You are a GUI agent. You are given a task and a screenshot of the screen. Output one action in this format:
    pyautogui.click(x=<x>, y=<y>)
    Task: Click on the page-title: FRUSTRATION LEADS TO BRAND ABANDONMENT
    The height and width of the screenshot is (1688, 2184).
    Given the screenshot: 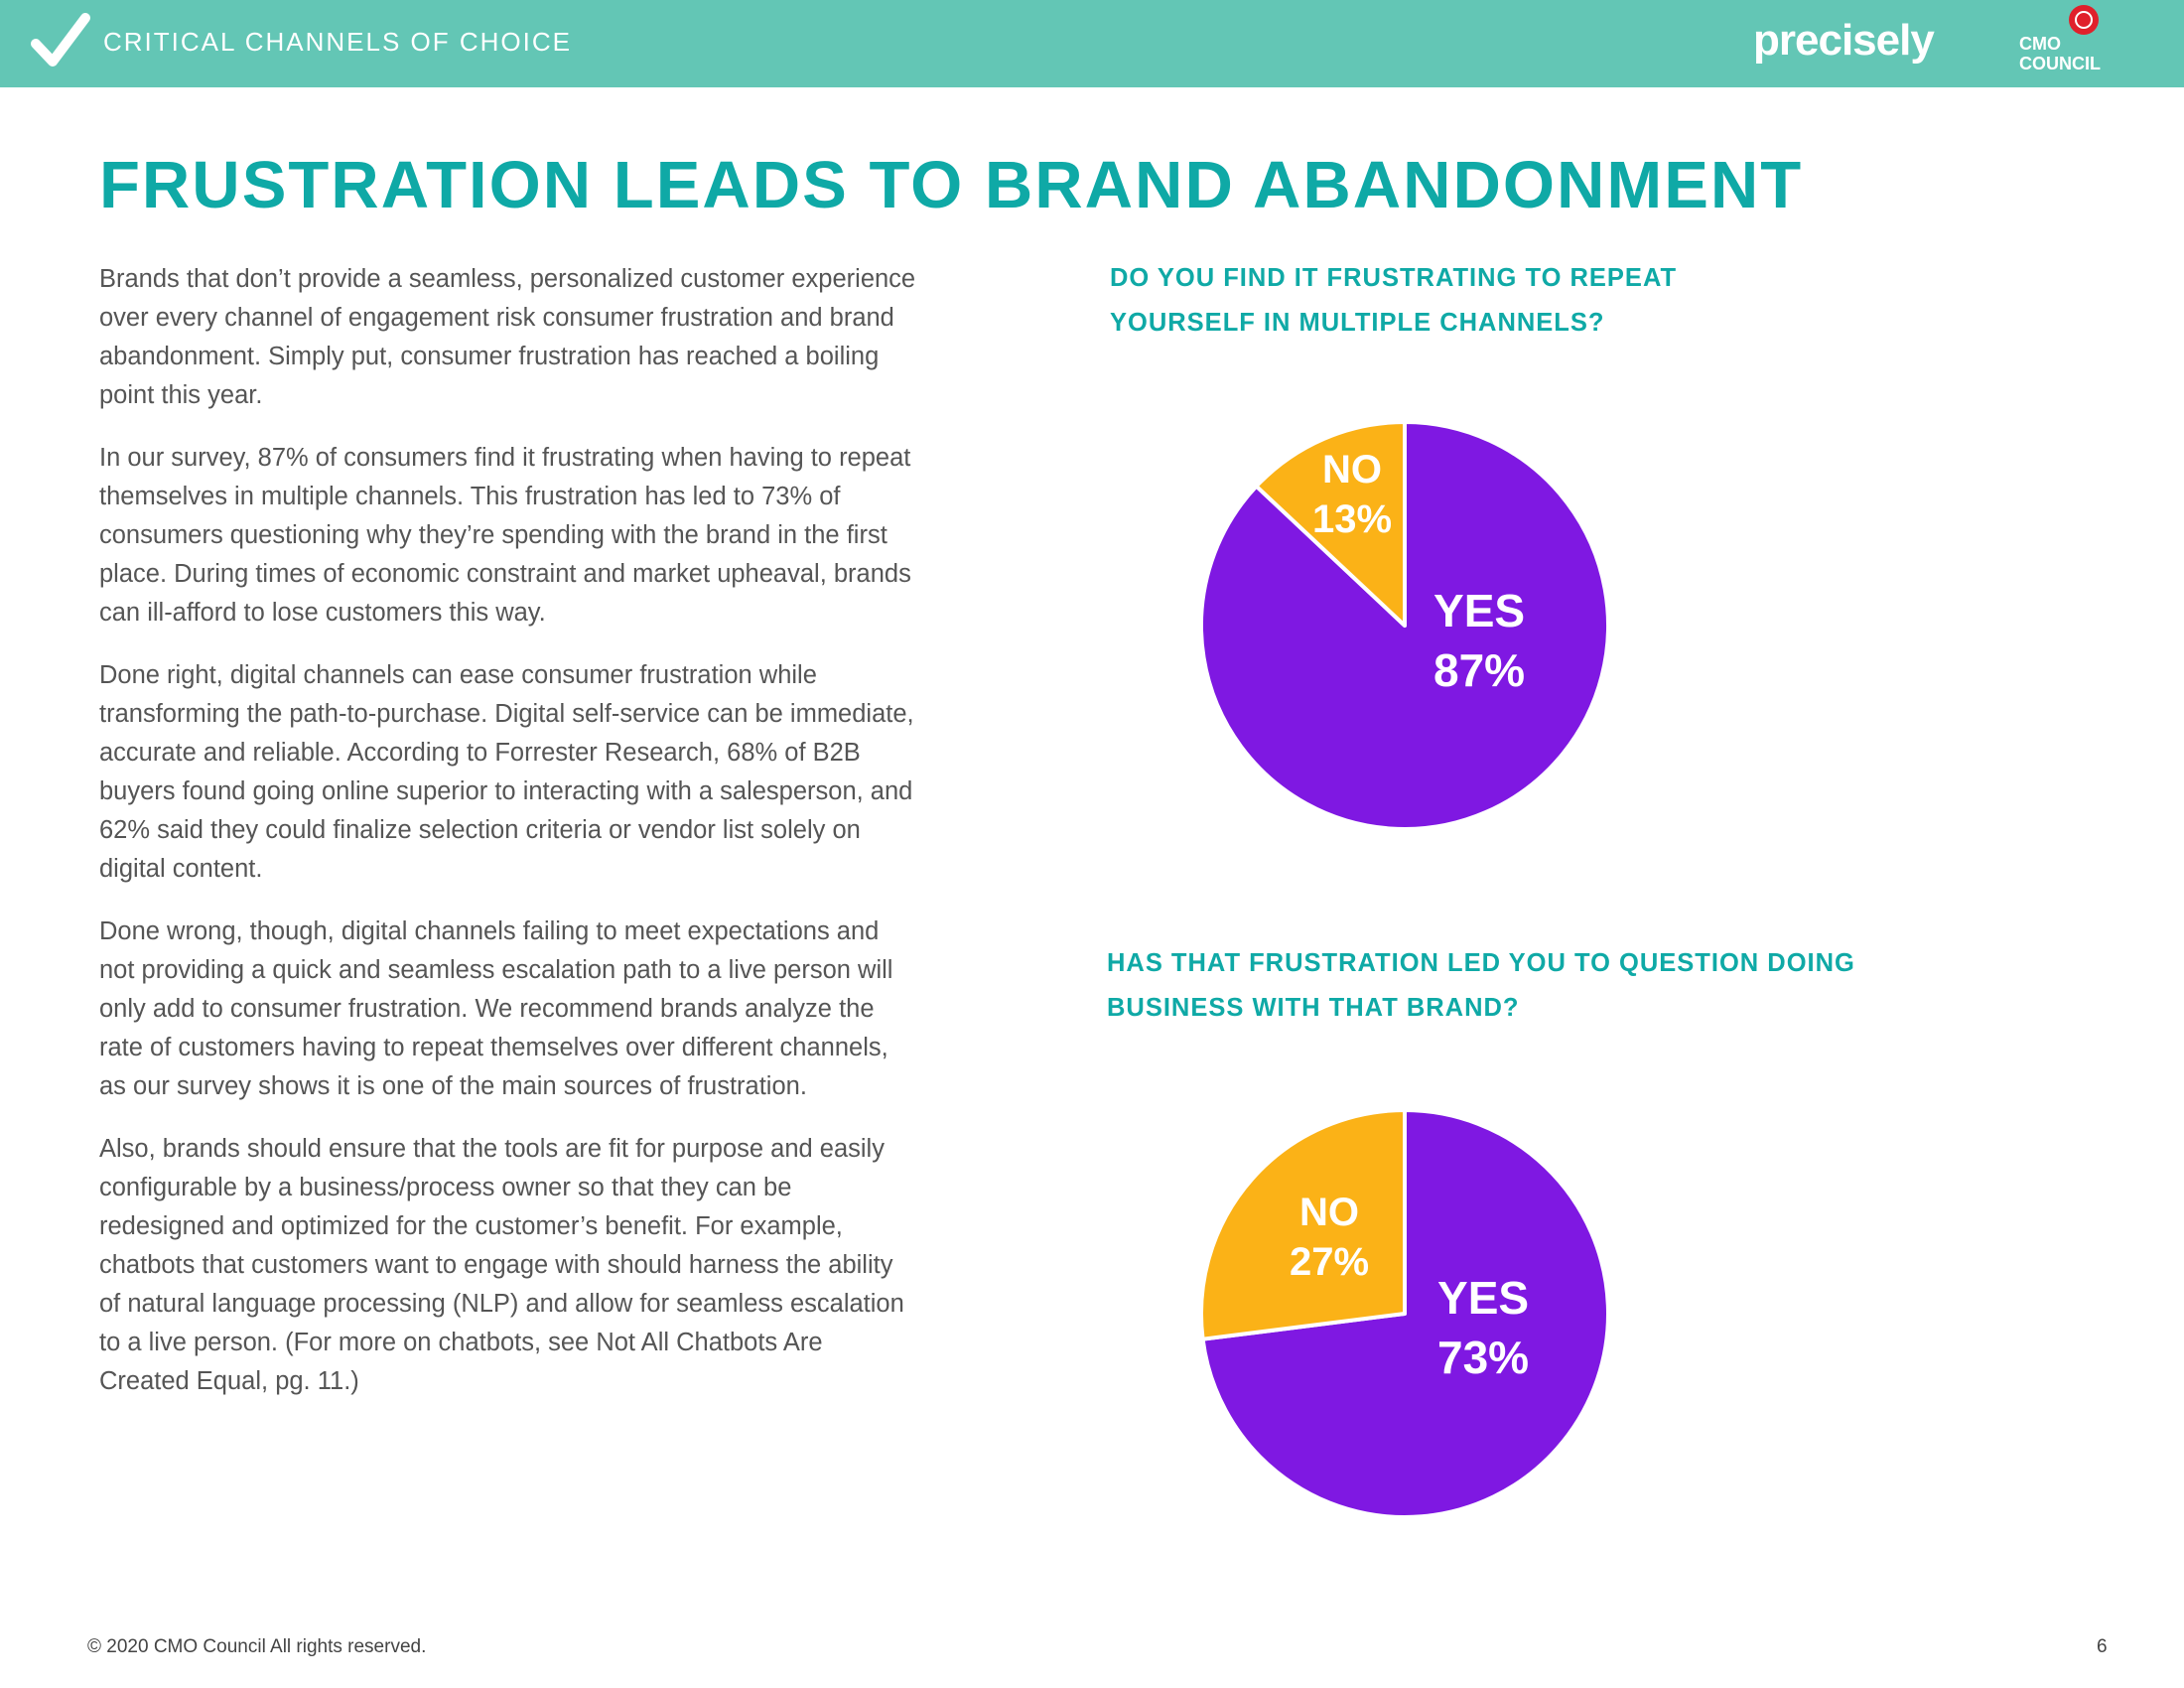 What is the action you would take?
    pyautogui.click(x=951, y=185)
    